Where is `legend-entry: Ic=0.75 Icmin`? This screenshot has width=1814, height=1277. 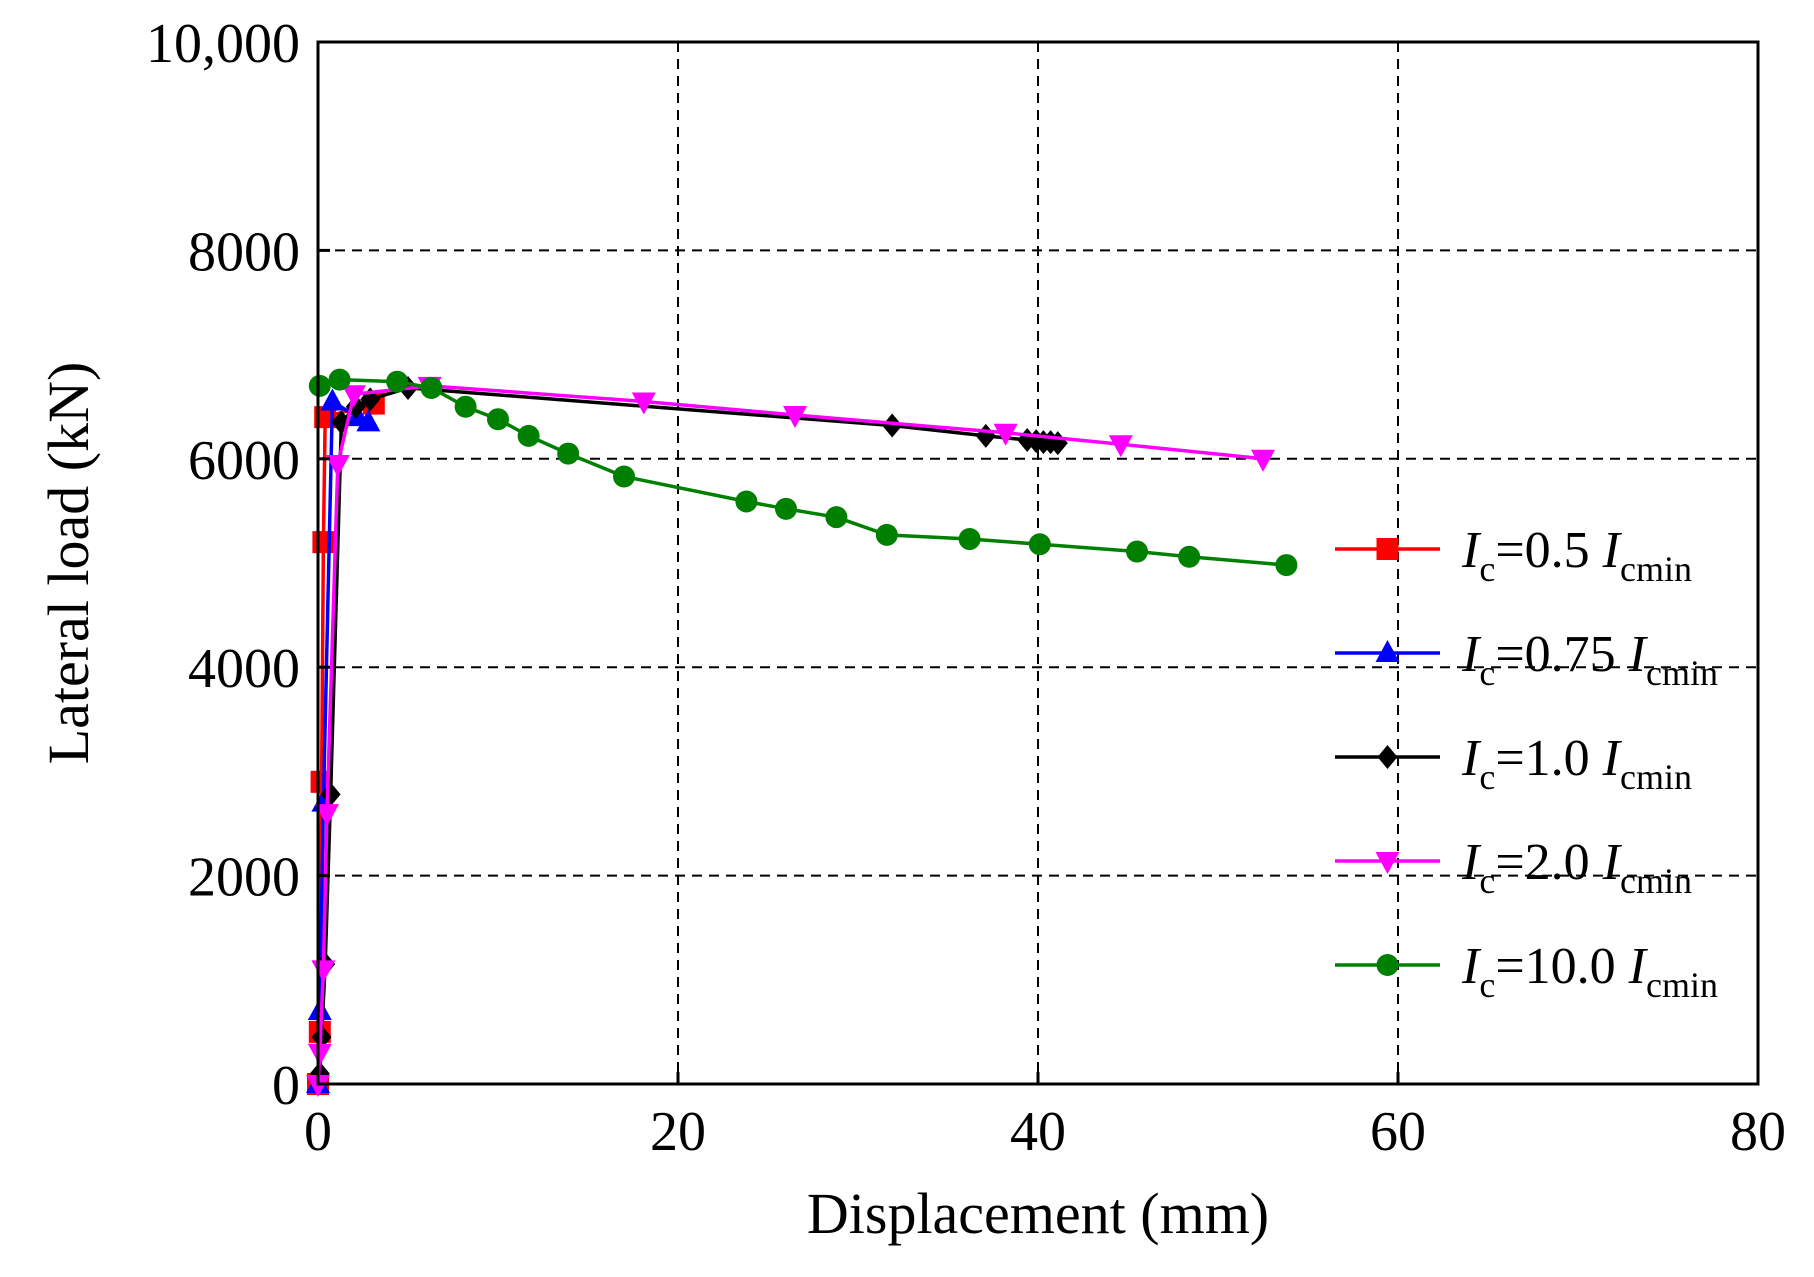
legend-entry: Ic=0.75 Icmin is located at coordinates (1526, 659).